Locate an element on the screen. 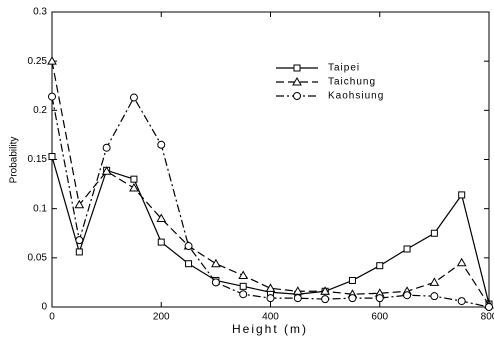 The image size is (494, 338). y-tick-label: 0 is located at coordinates (44, 307).